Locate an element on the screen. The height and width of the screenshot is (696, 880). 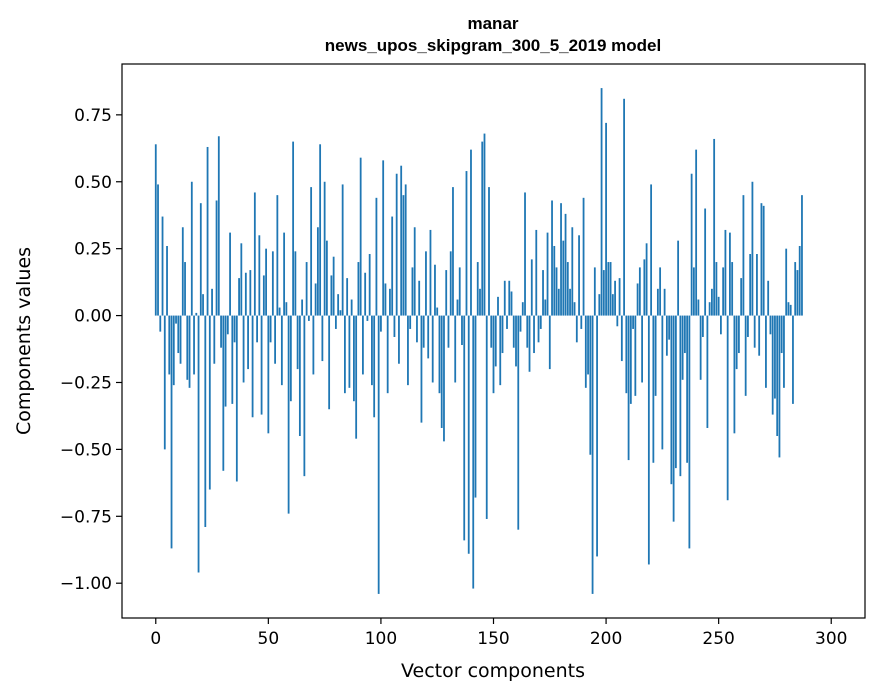
x-tick-label: 200 is located at coordinates (606, 639).